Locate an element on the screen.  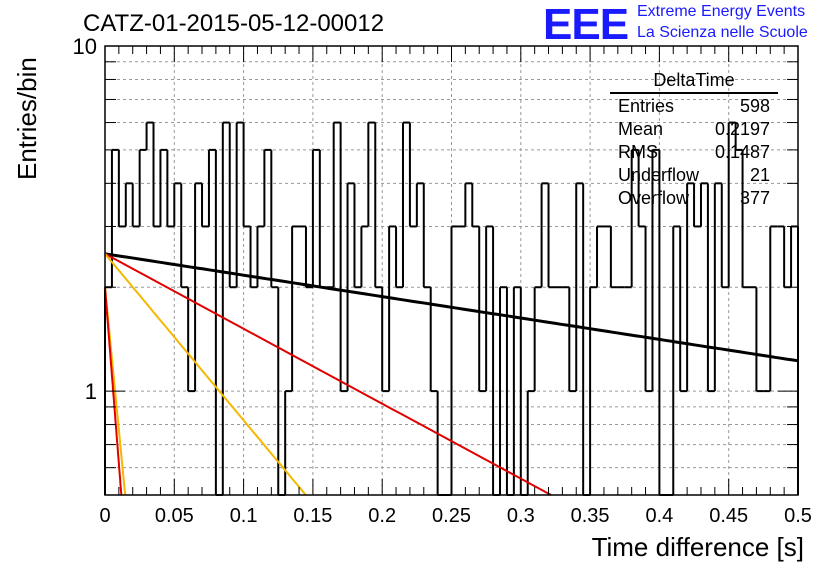
x-tick-label: 0.25 is located at coordinates (451, 516).